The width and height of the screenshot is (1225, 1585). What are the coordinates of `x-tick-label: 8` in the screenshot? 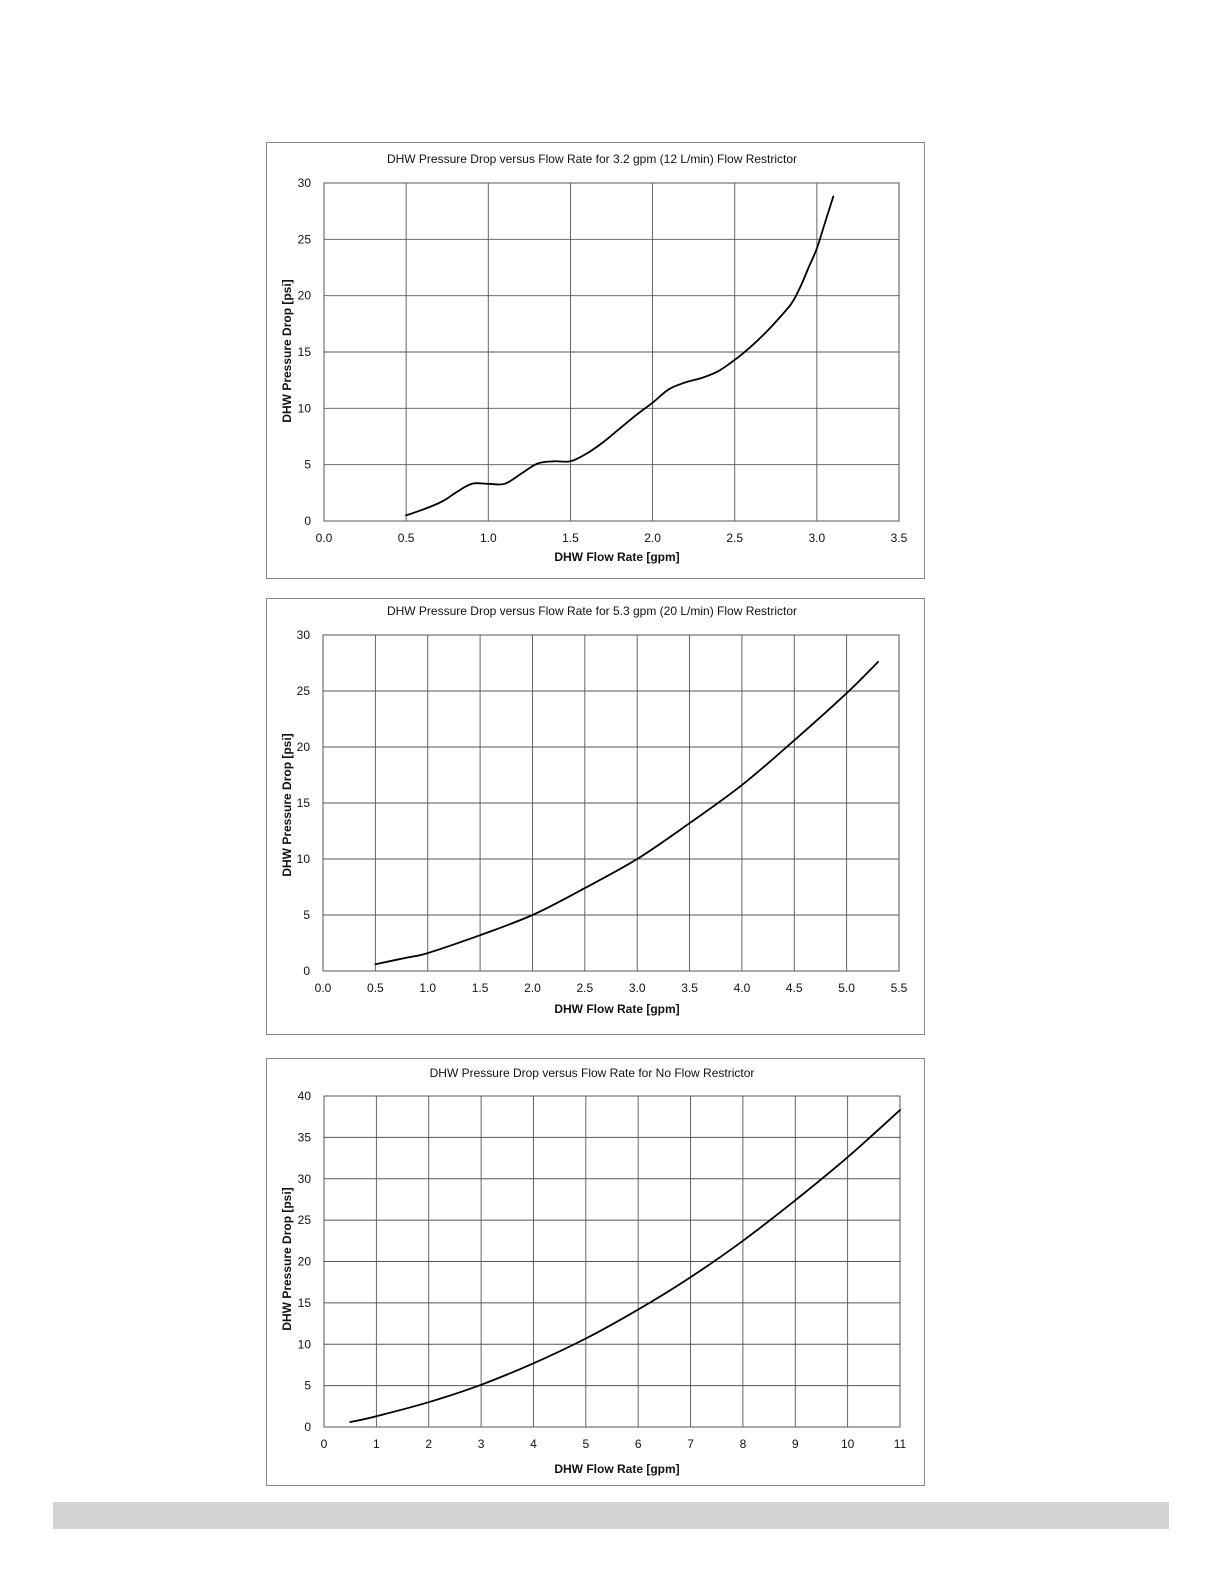 It's located at (743, 1444).